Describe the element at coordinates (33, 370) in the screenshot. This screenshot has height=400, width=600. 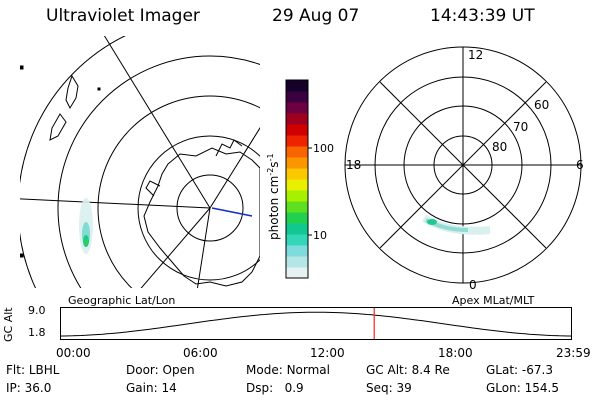
I see `footer-filter: Flt: LBHL` at that location.